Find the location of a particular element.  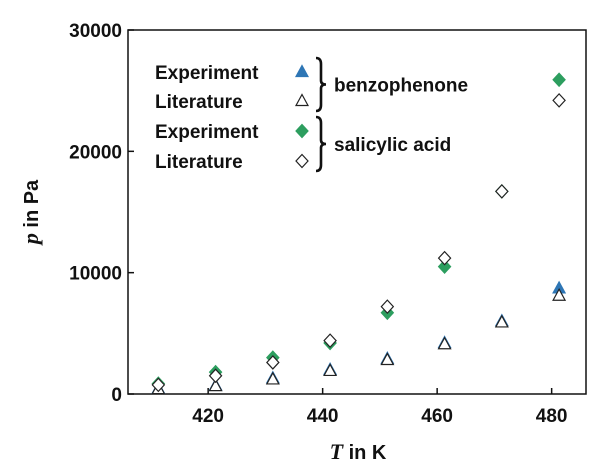

x-axis-unit: in K is located at coordinates (365, 453).